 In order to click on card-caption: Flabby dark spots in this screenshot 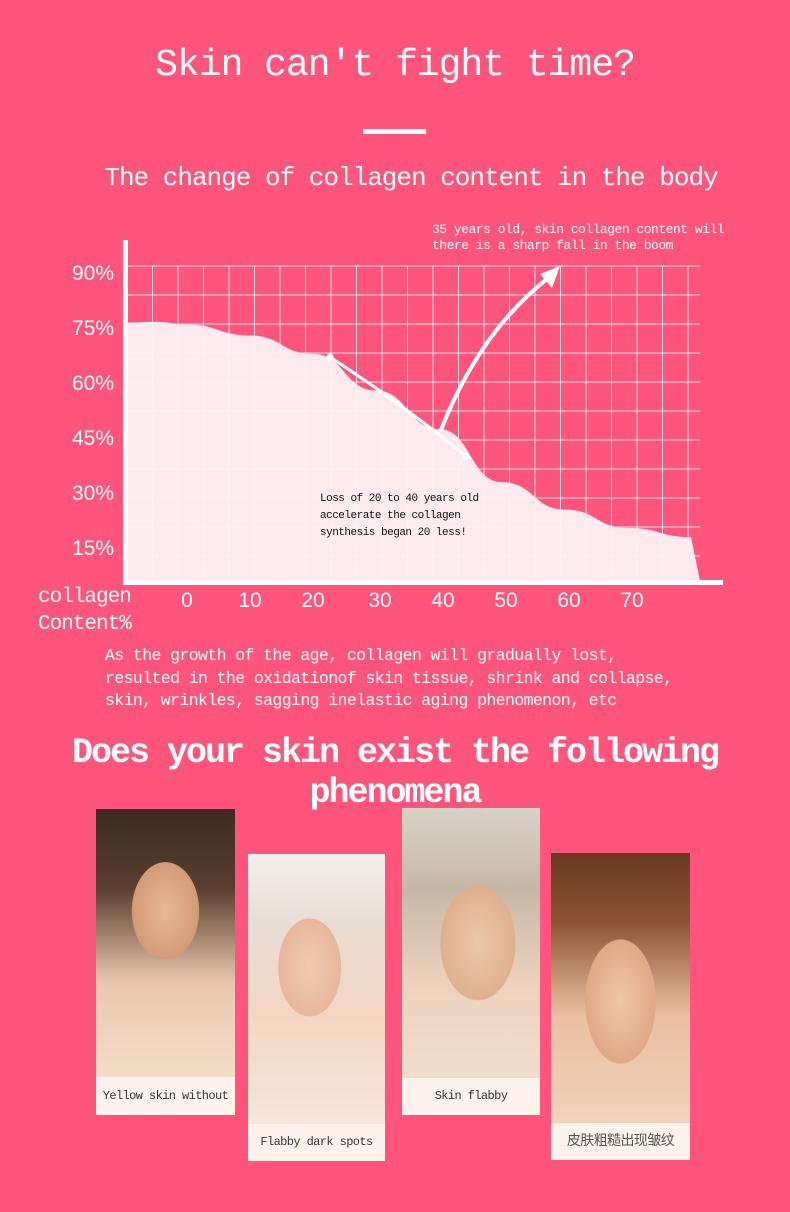, I will do `click(316, 1142)`.